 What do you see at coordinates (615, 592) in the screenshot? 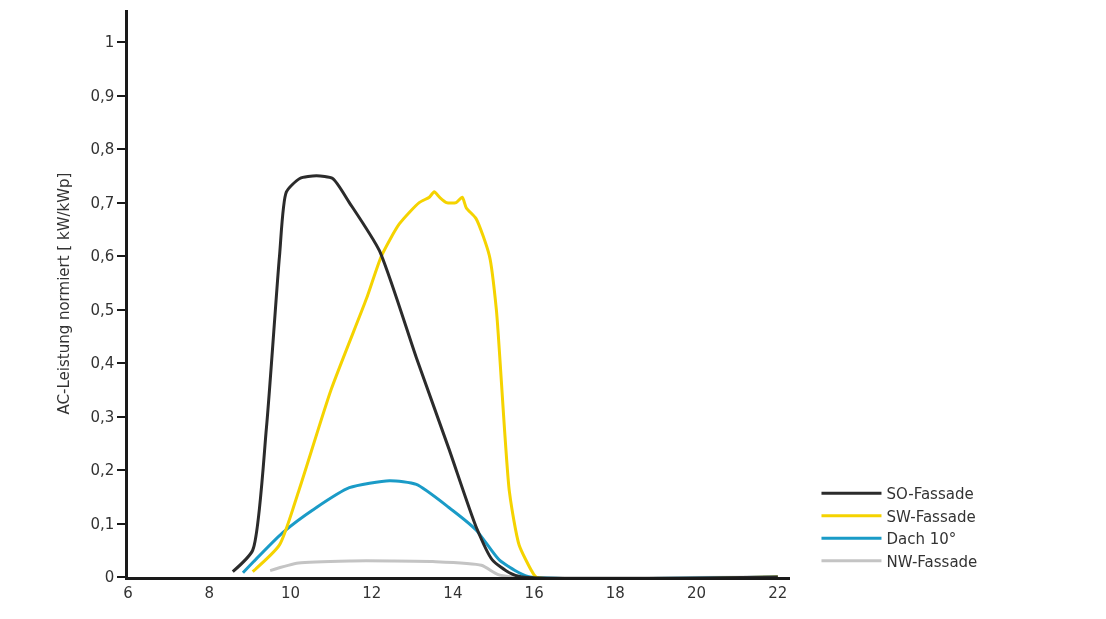
I see `x-tick-label: 18` at bounding box center [615, 592].